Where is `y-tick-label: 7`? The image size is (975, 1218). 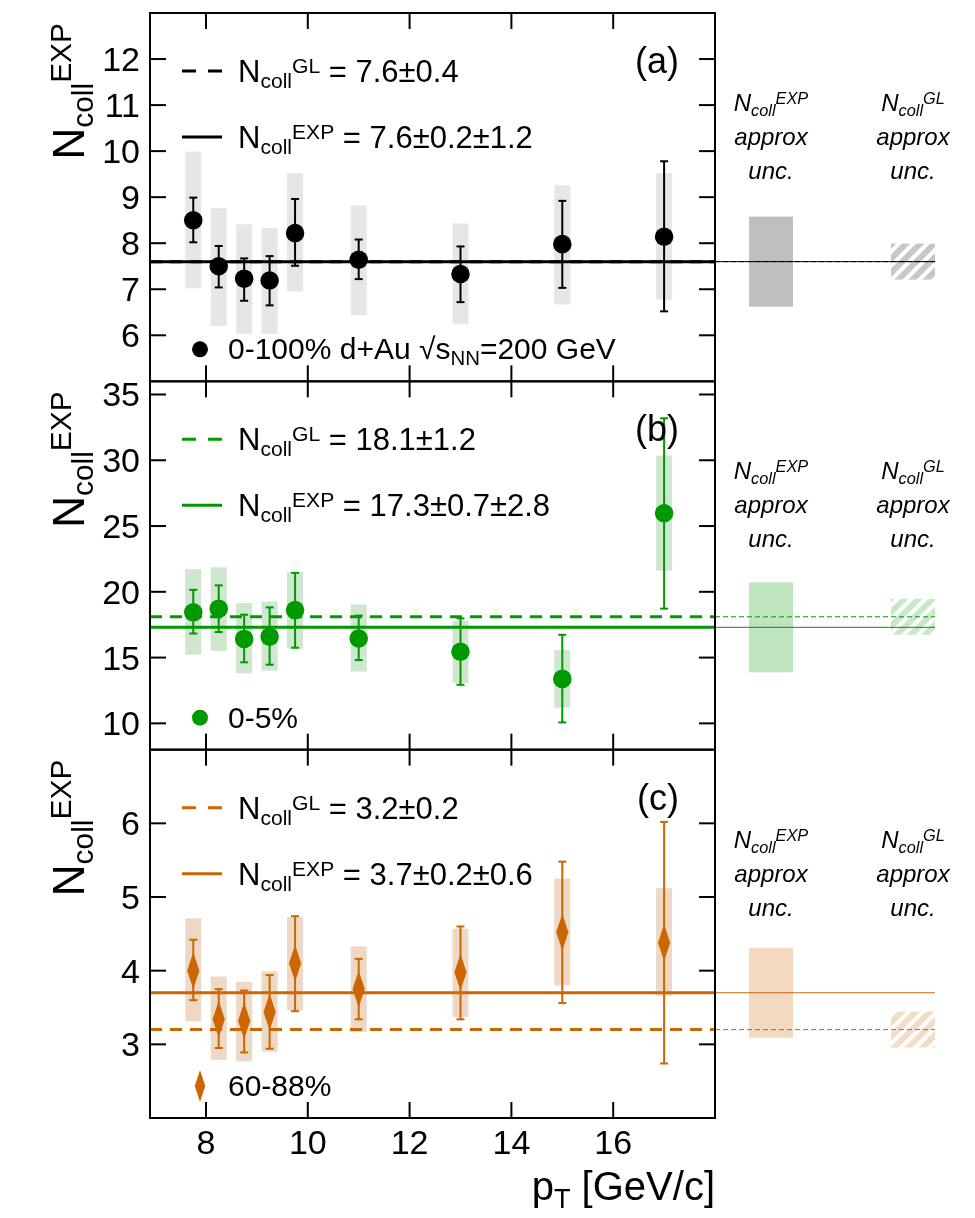 y-tick-label: 7 is located at coordinates (130, 289).